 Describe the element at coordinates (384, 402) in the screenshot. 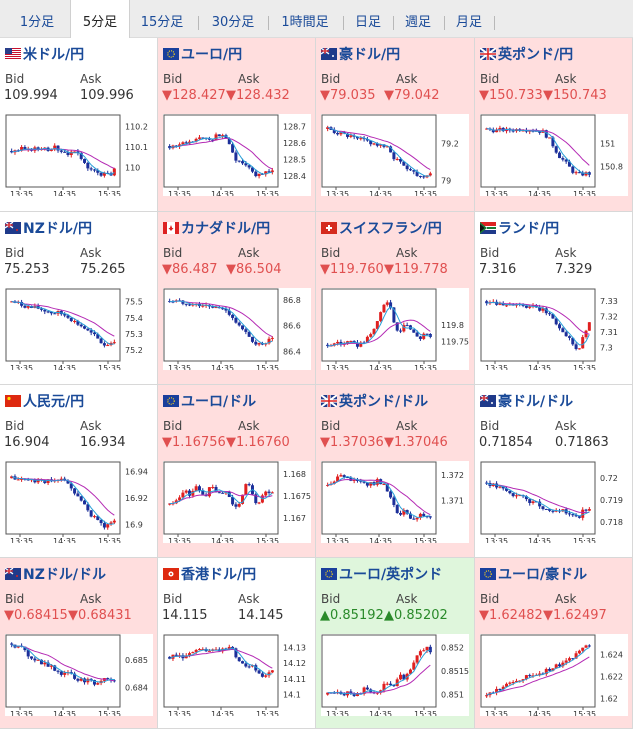

I see `pair-name: 英ポンド/ドル` at that location.